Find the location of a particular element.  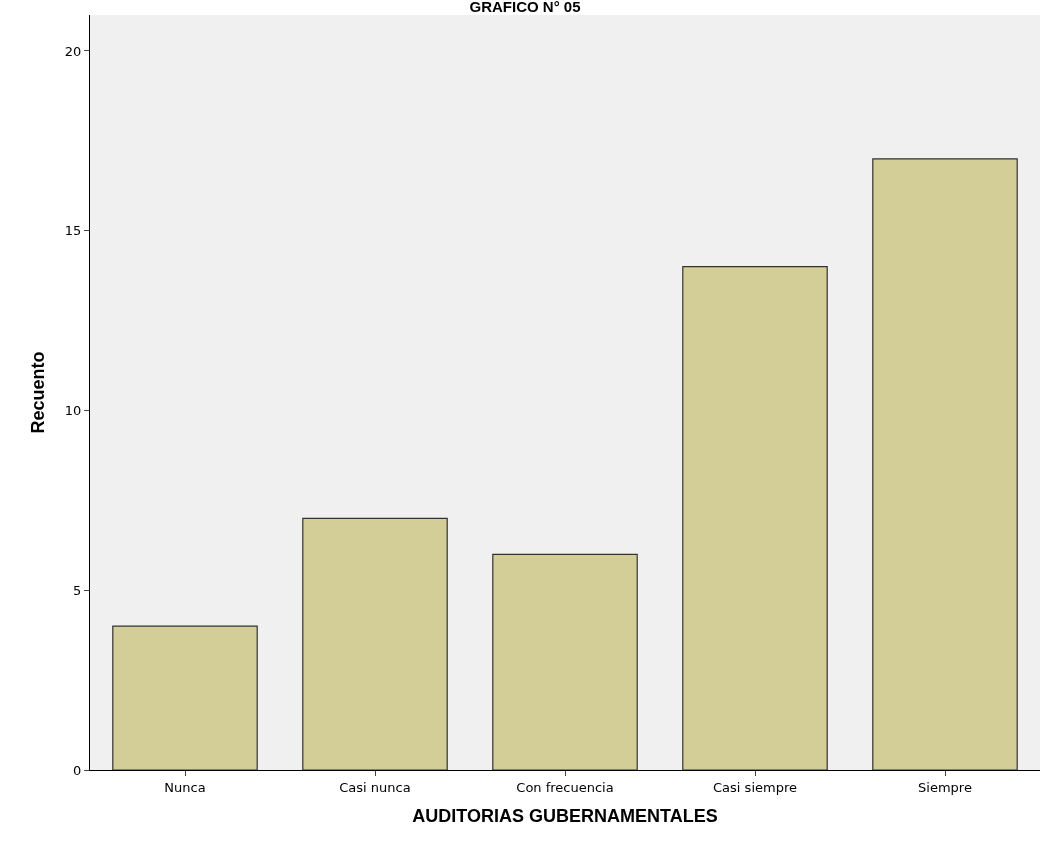

x-tick-label: Con frecuencia is located at coordinates (565, 787).